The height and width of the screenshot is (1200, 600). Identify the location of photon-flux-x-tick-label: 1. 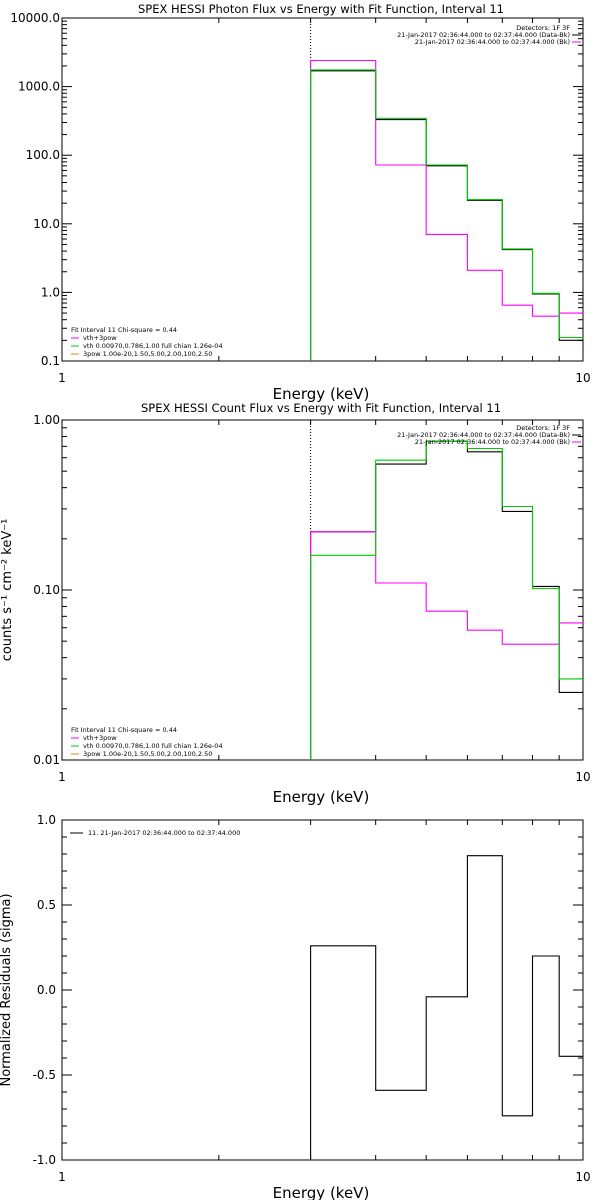
(62, 378).